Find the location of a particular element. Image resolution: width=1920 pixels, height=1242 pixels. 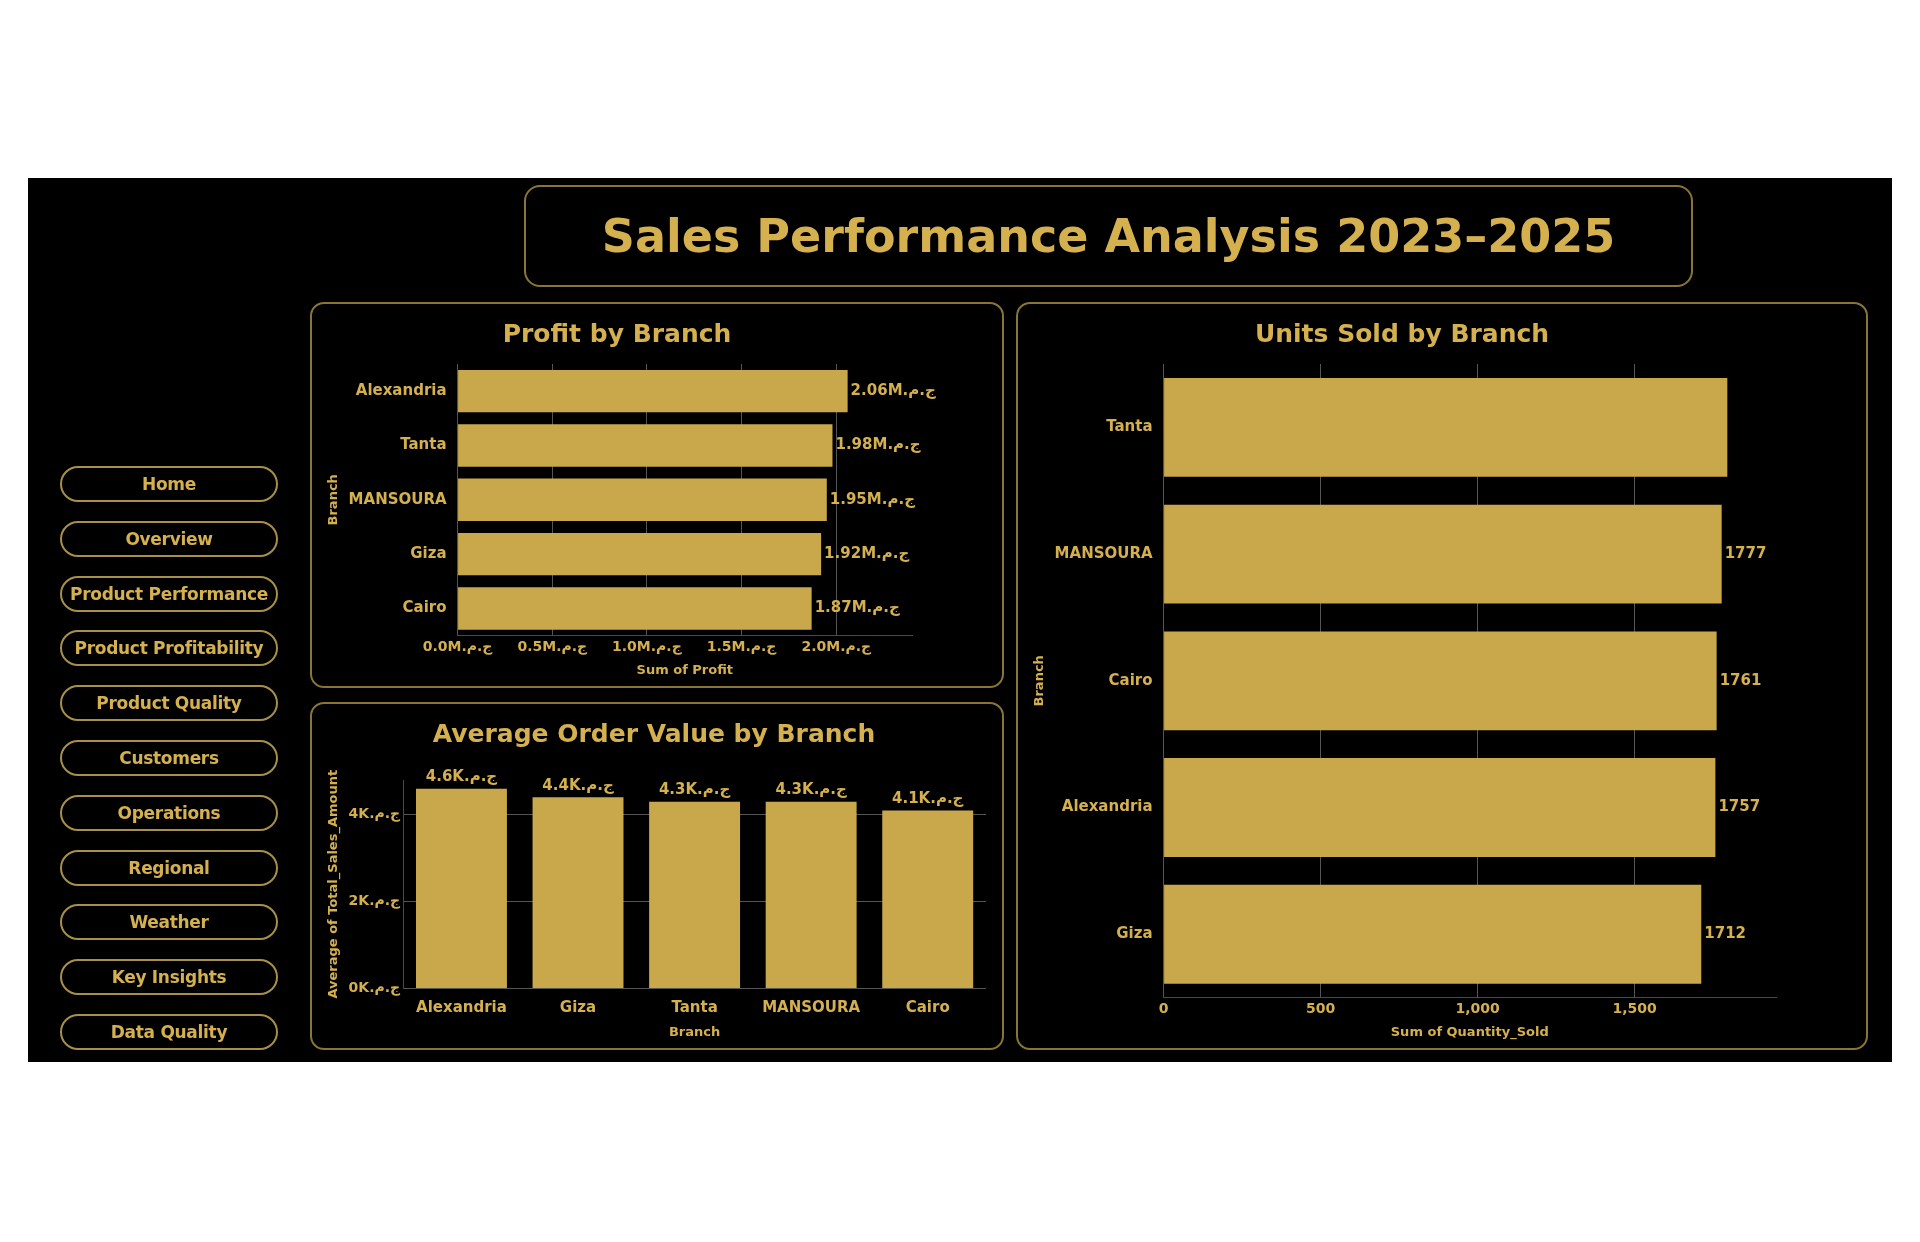

x-tick-label: Alexandria is located at coordinates (461, 1007).